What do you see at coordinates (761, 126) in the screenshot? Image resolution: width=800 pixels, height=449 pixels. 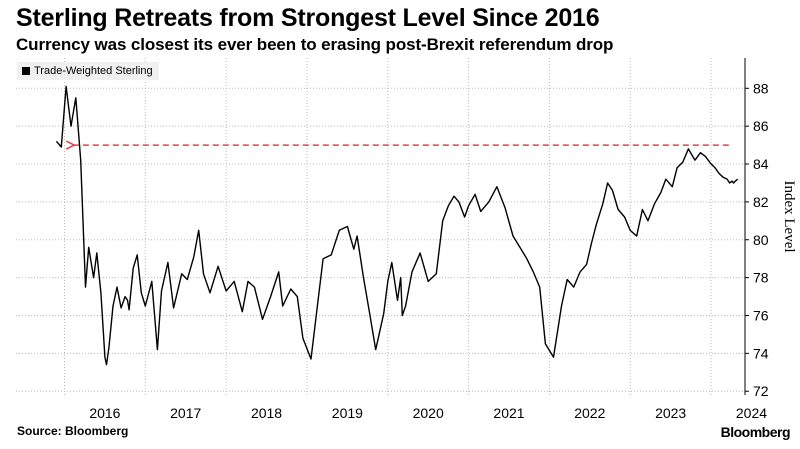 I see `y-tick-label: 86` at bounding box center [761, 126].